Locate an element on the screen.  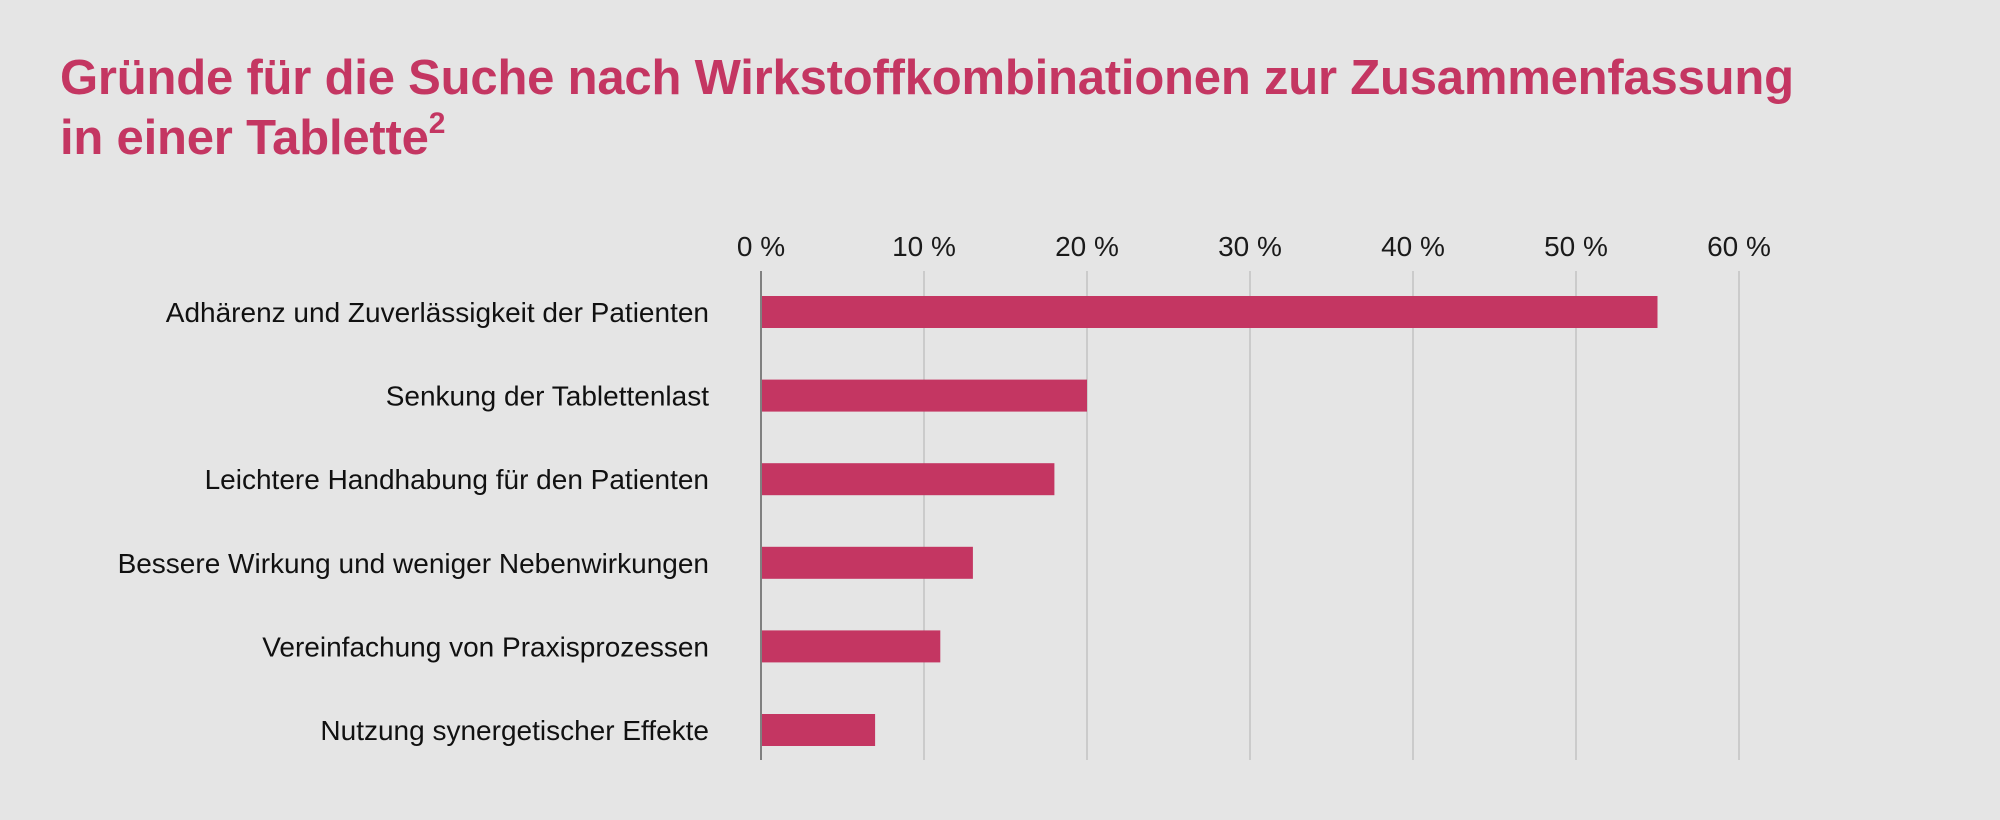
category-label: Leichtere Handhabung für den Patienten is located at coordinates (457, 479).